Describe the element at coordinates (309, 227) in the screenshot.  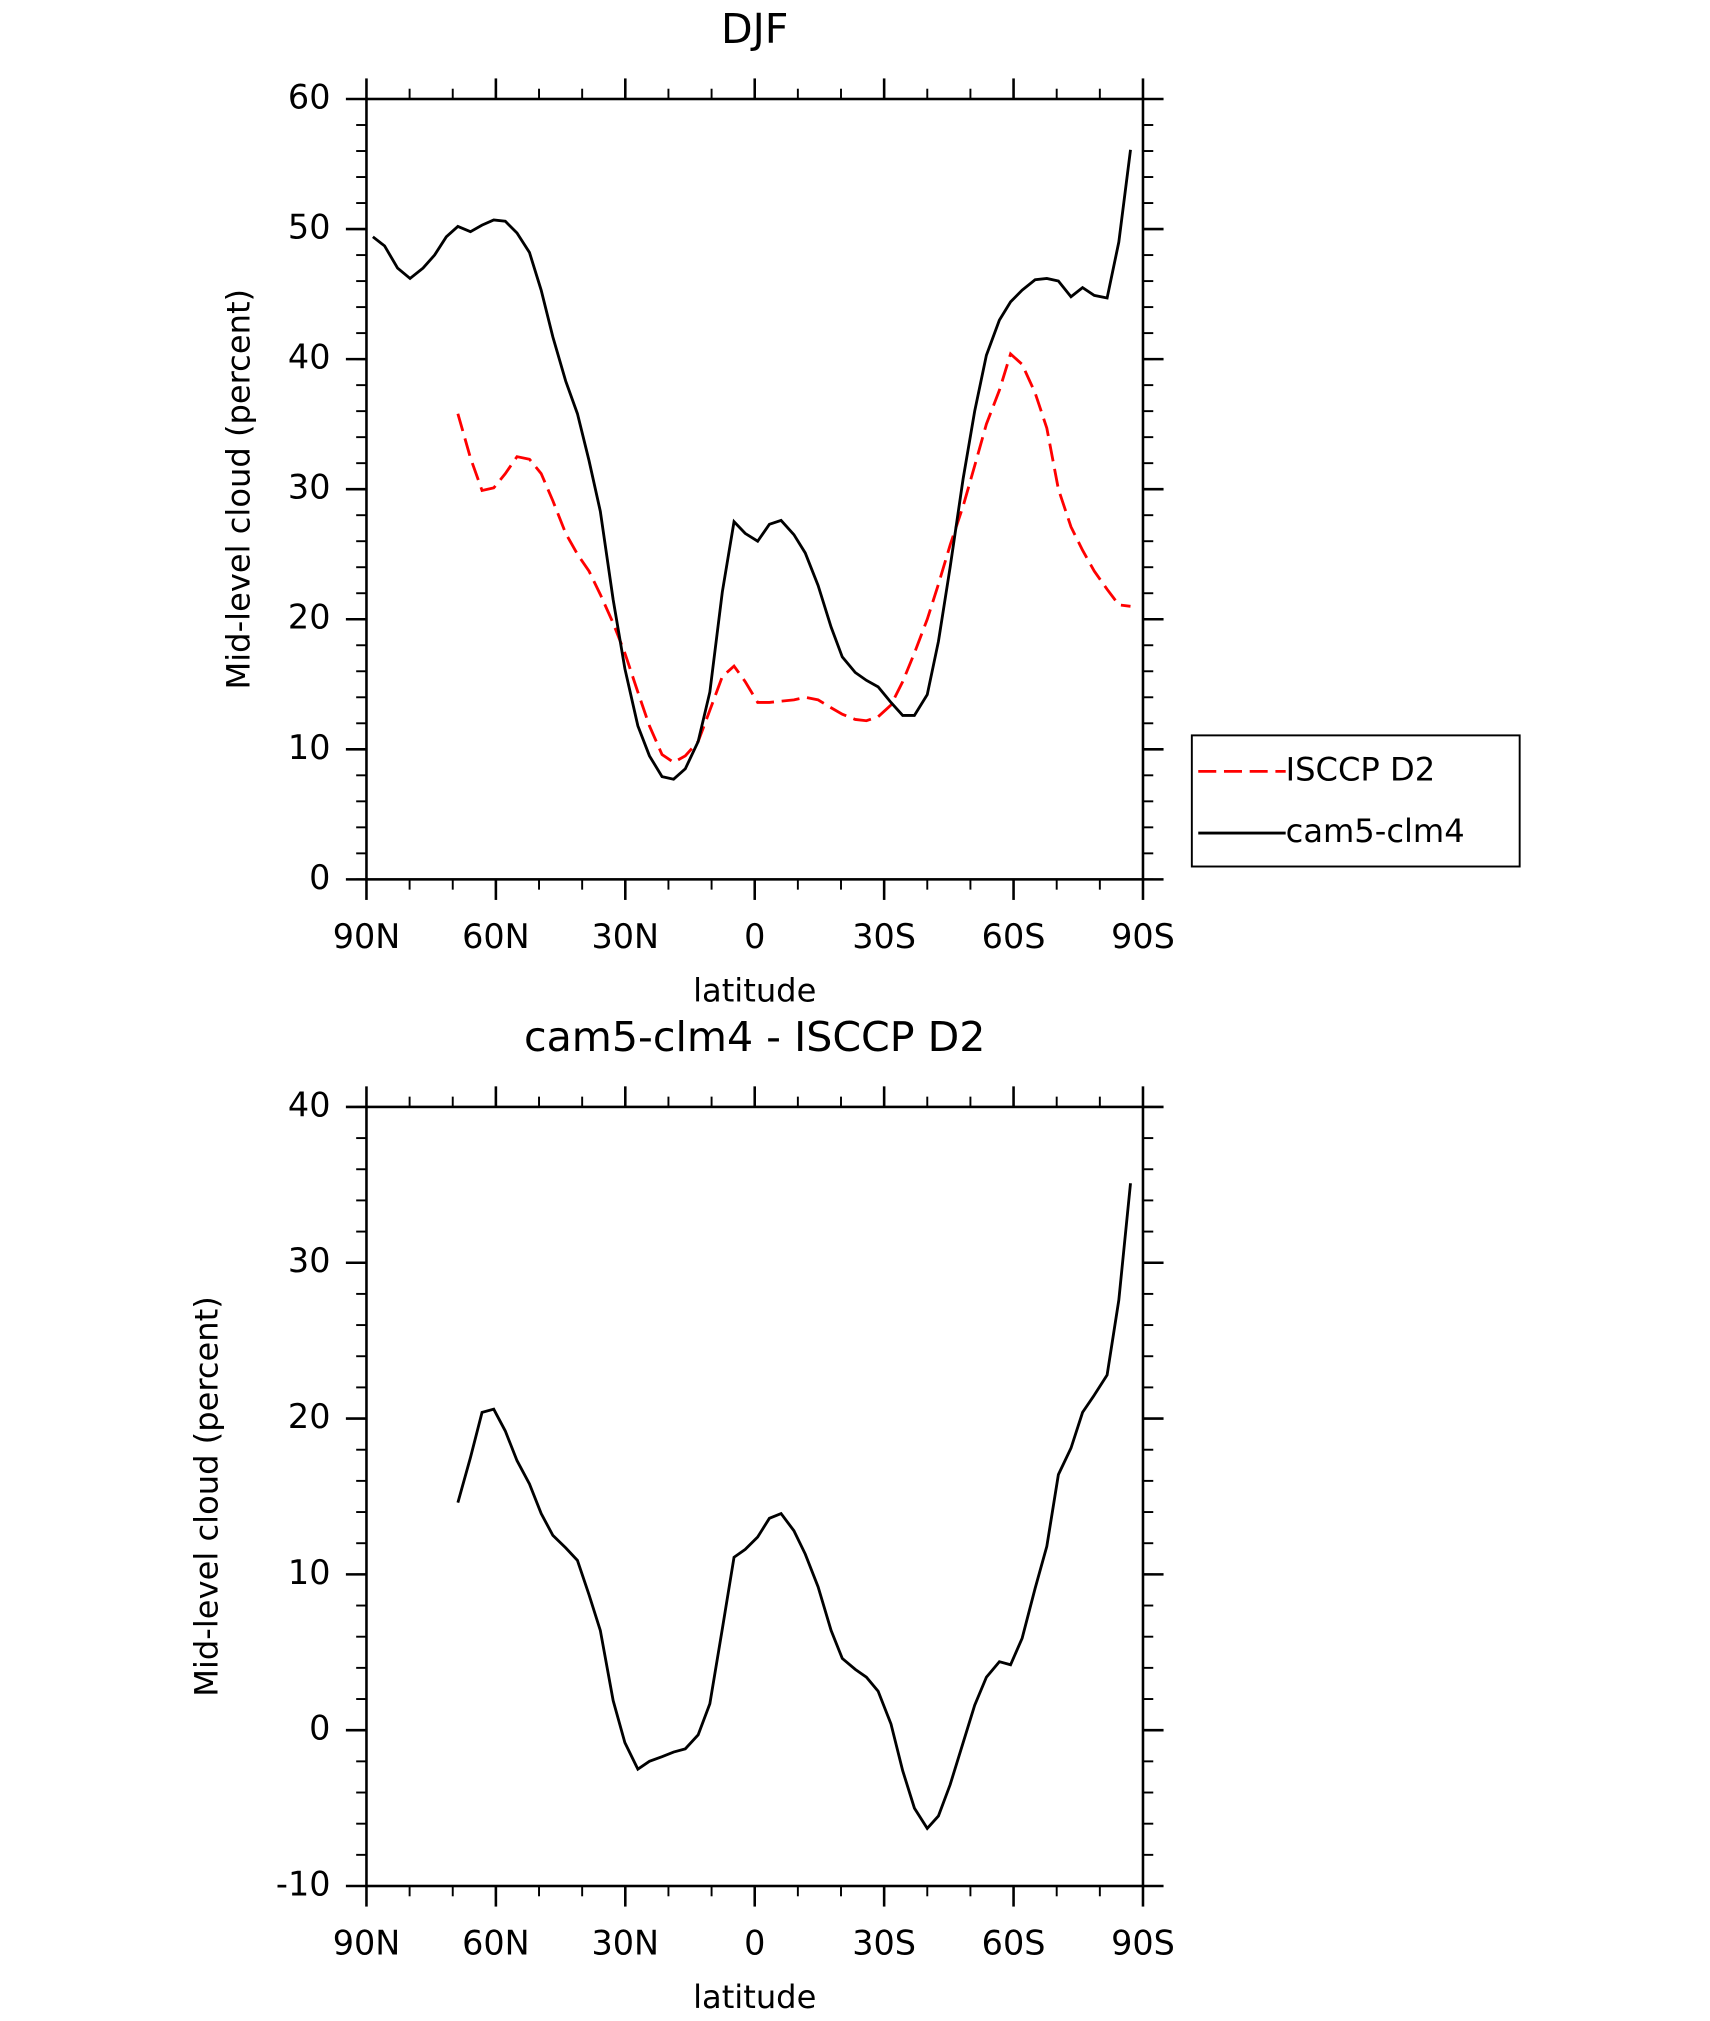
I see `y-tick-label: 50` at that location.